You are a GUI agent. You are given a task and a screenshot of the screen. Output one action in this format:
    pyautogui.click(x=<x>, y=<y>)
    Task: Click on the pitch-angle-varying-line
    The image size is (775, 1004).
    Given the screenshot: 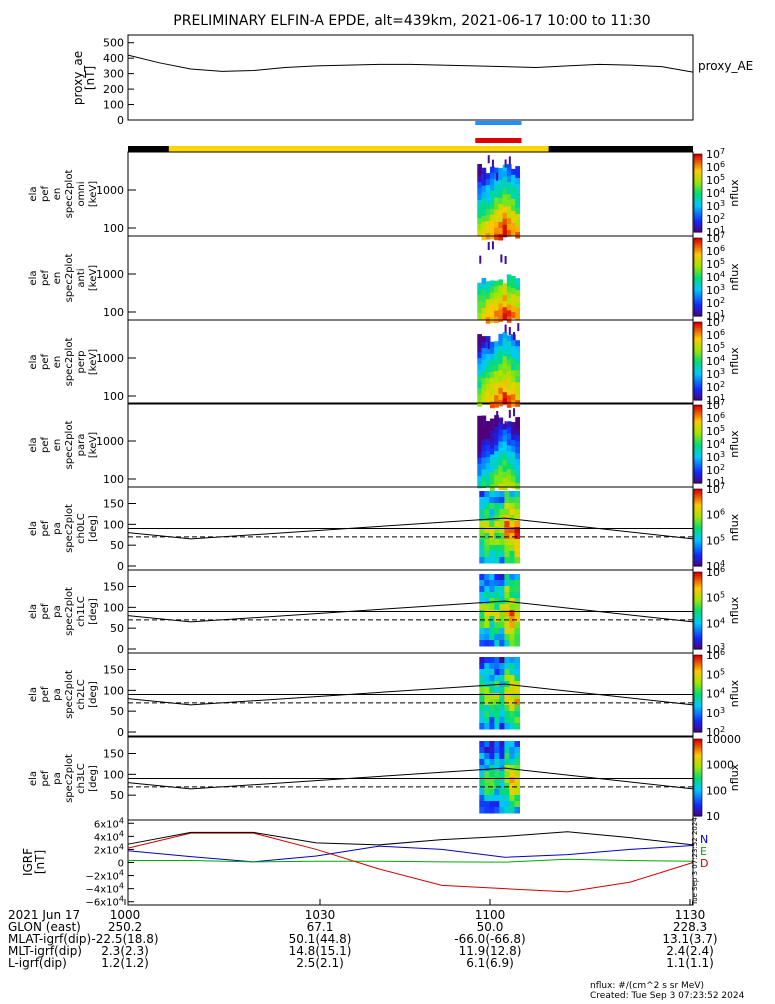 What is the action you would take?
    pyautogui.click(x=410, y=694)
    